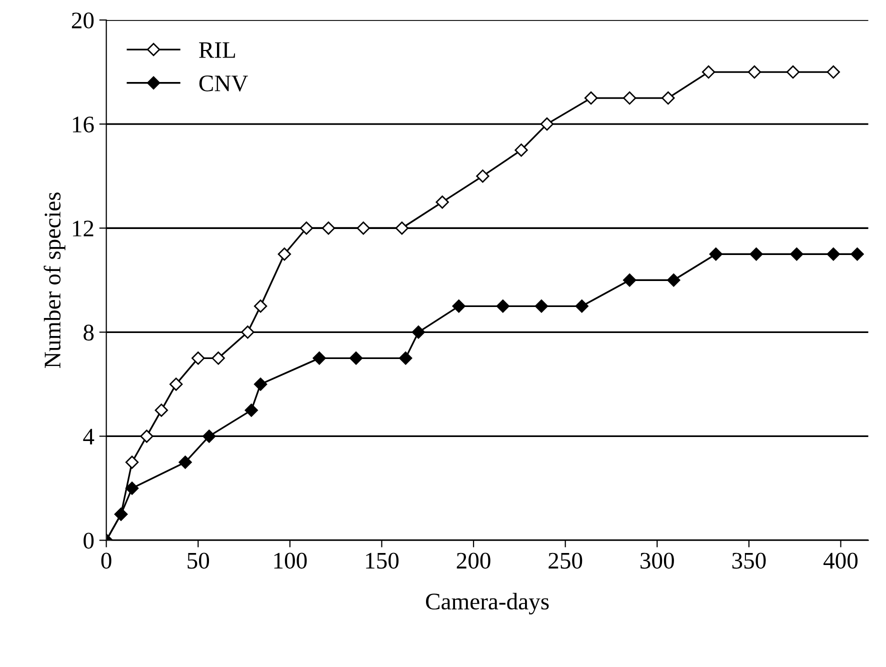 The image size is (886, 667). I want to click on y-axis-title: Number of species, so click(55, 280).